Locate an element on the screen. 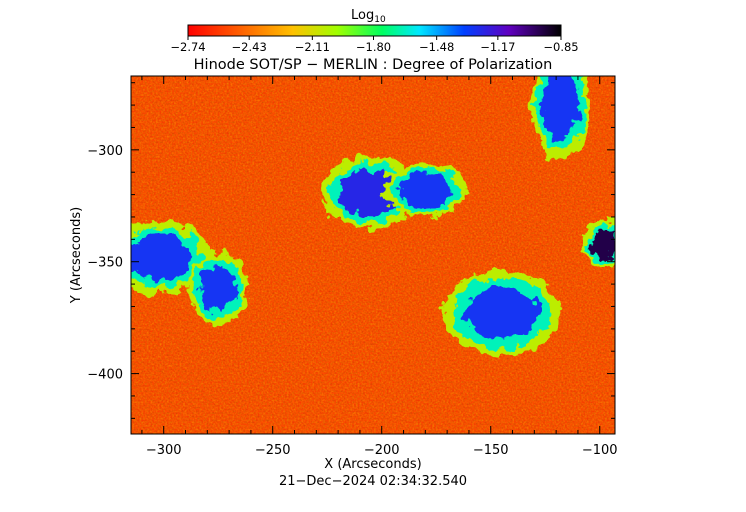  y-tick-label: −300 is located at coordinates (105, 151).